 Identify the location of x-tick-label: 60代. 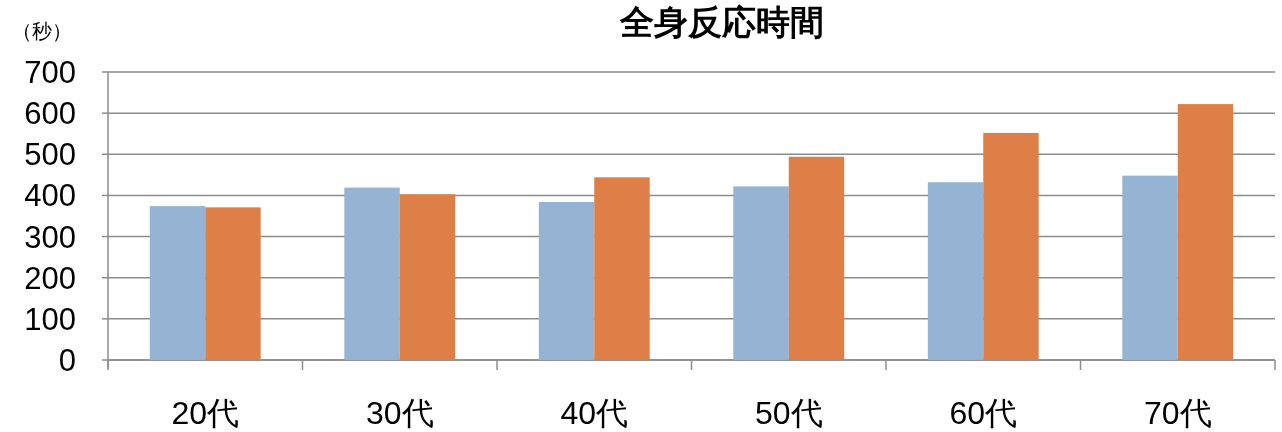
(983, 413).